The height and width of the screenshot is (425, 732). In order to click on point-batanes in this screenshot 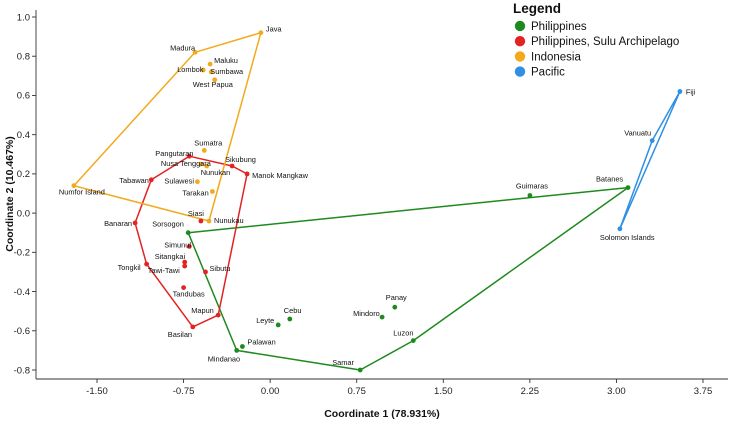, I will do `click(628, 188)`.